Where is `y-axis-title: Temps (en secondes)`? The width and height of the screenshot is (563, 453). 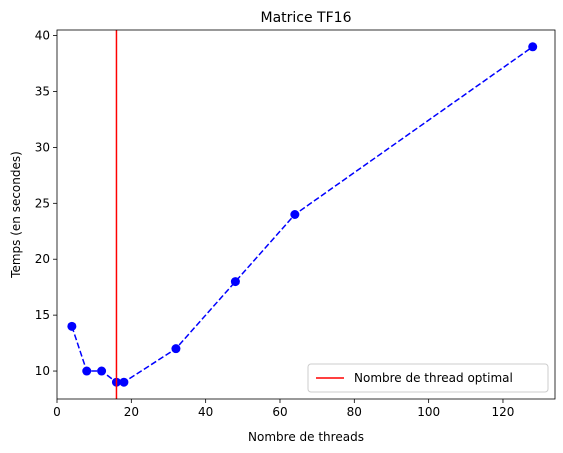 y-axis-title: Temps (en secondes) is located at coordinates (16, 215).